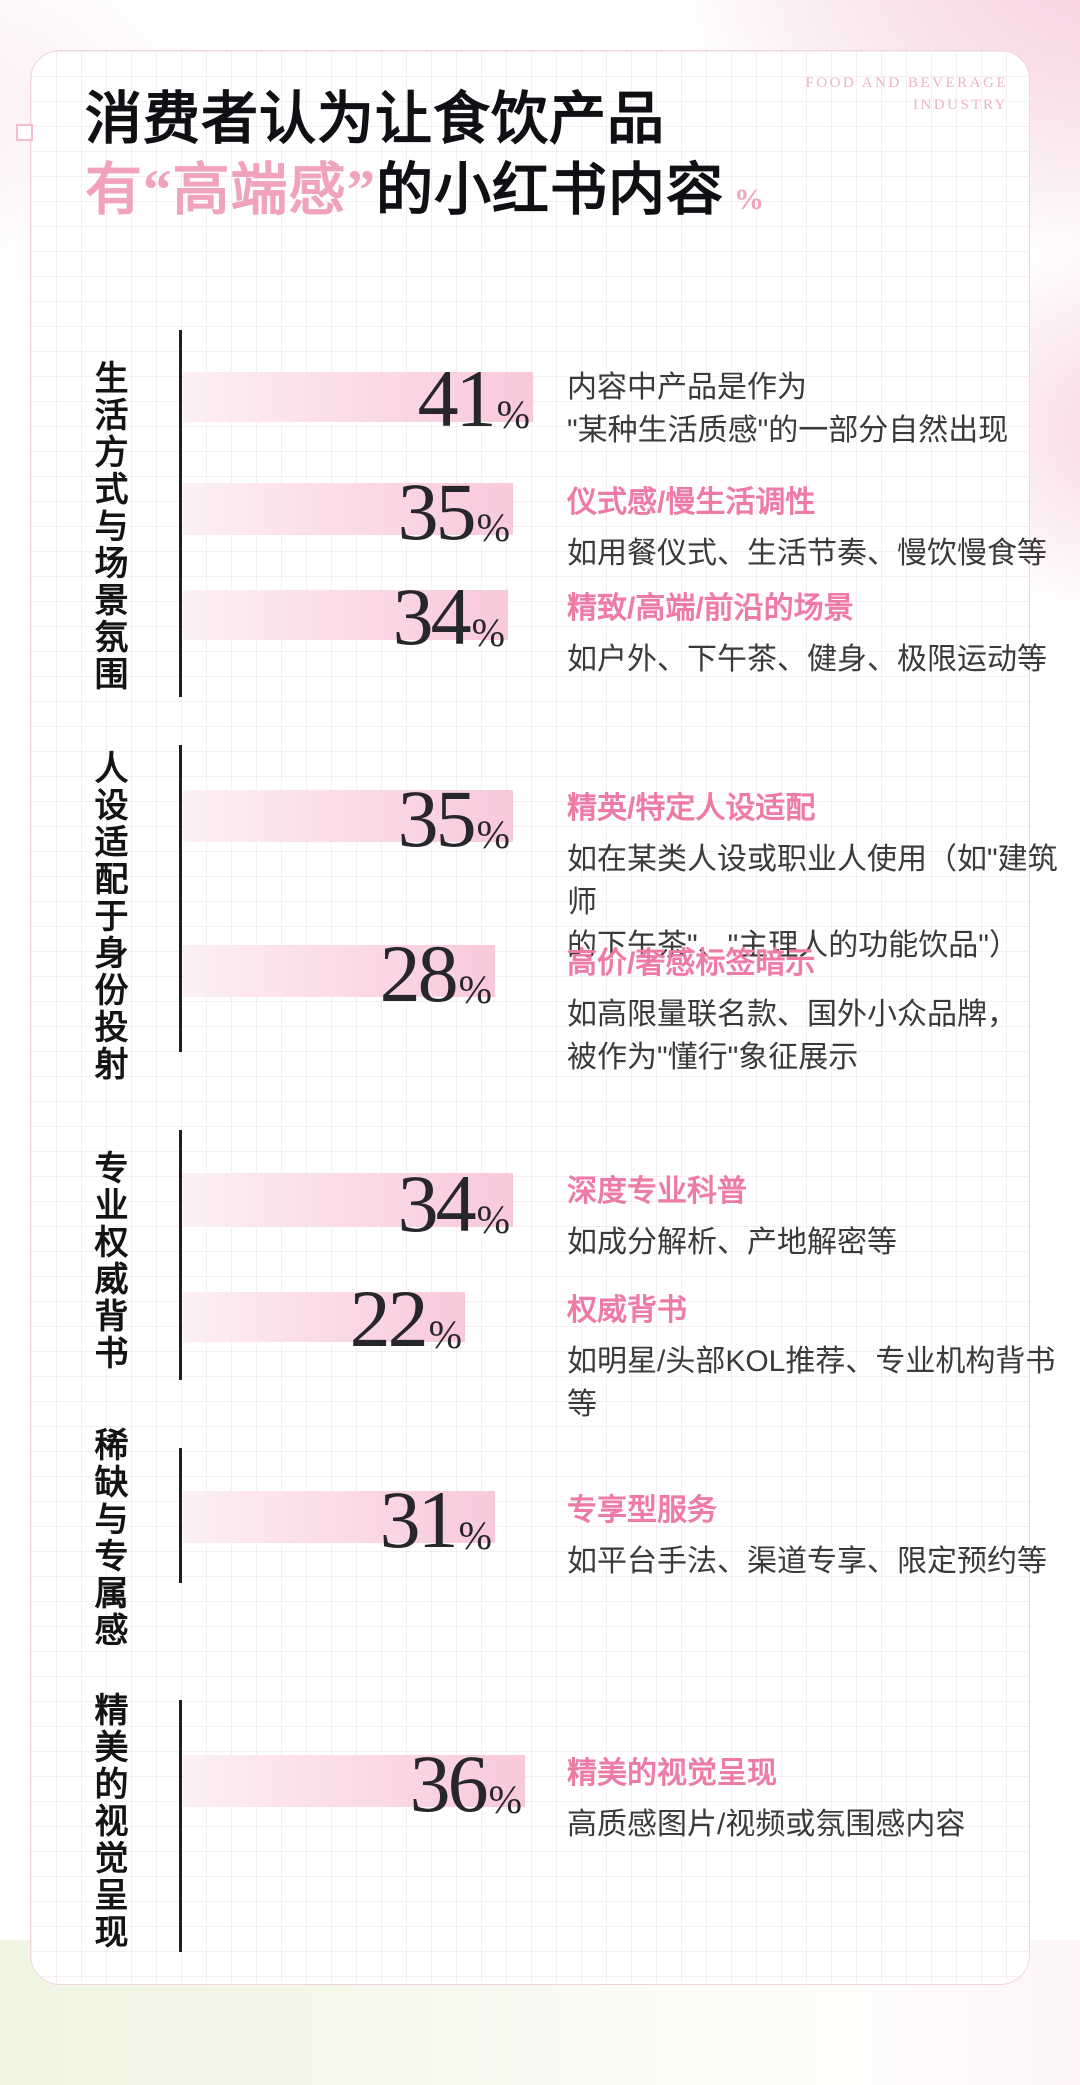 The height and width of the screenshot is (2085, 1080). What do you see at coordinates (691, 808) in the screenshot?
I see `annotation-title: 精英/特定人设适配` at bounding box center [691, 808].